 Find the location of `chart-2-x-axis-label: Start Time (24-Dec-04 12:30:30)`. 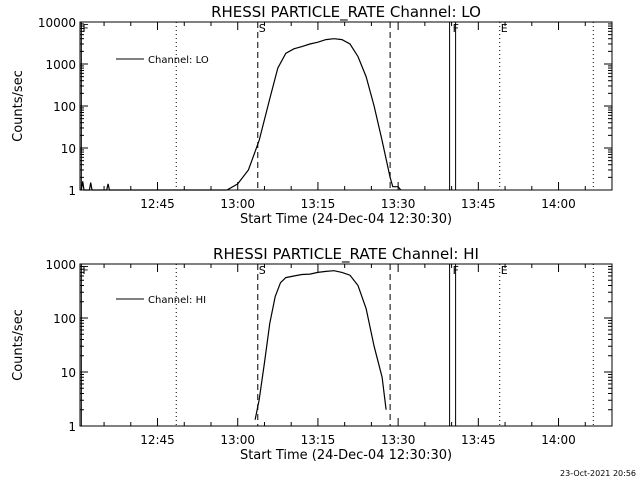

chart-2-x-axis-label: Start Time (24-Dec-04 12:30:30) is located at coordinates (346, 455).